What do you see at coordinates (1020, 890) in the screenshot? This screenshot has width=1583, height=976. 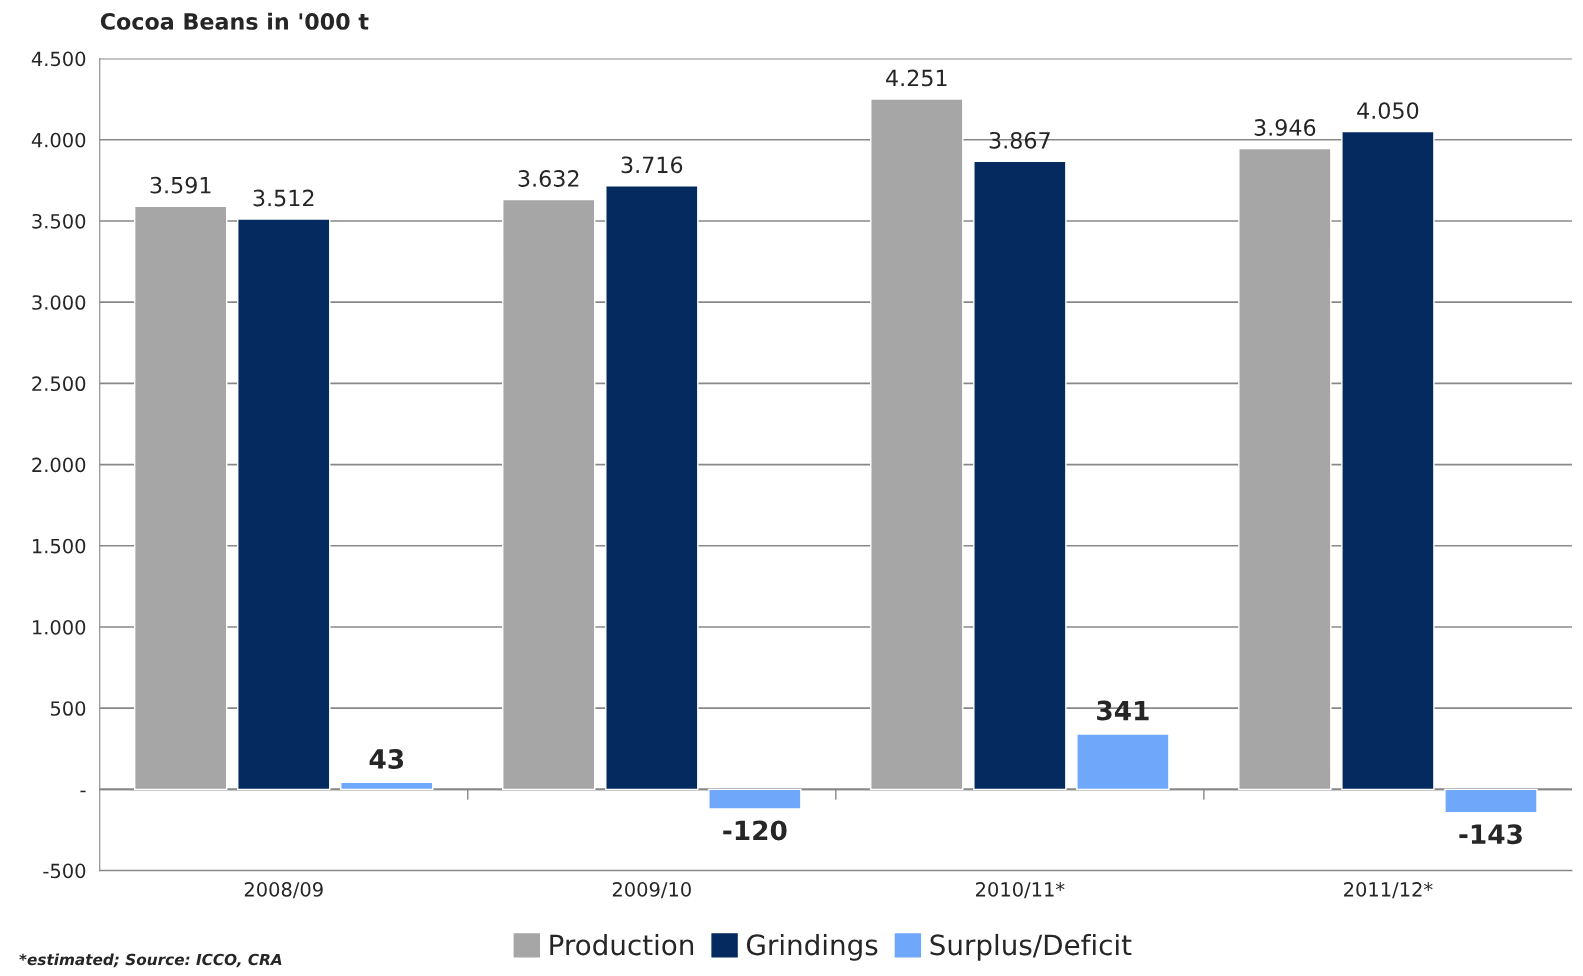 I see `x-tick-label: 2010/11*` at bounding box center [1020, 890].